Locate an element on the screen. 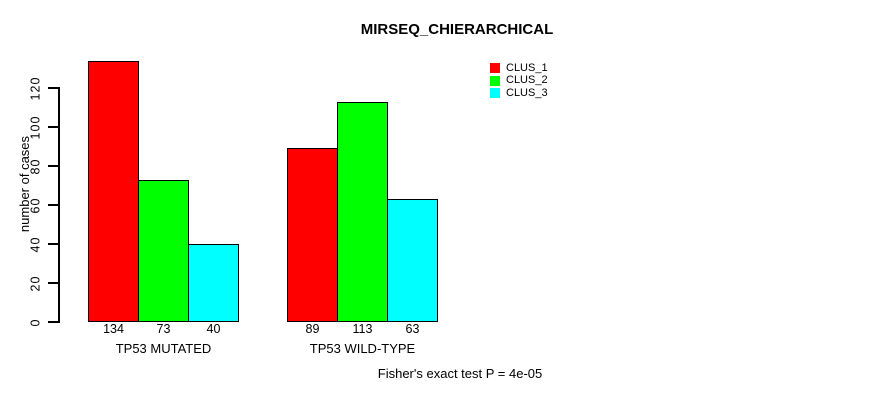  bar-clus_2-group2 is located at coordinates (362, 212).